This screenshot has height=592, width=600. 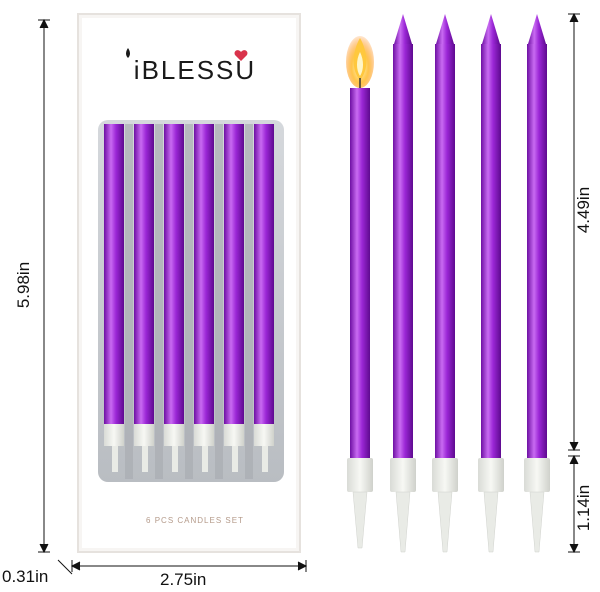 I want to click on box-depth-dimension, so click(x=65, y=567).